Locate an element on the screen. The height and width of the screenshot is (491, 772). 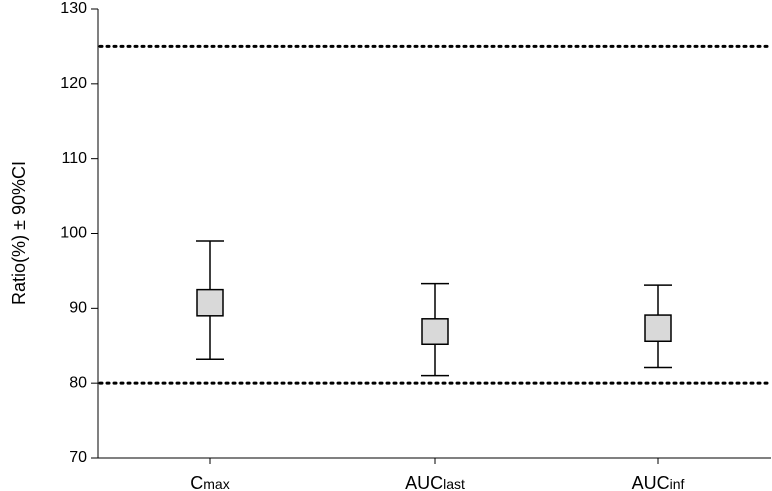
x-tick-label-subscript: max is located at coordinates (216, 483).